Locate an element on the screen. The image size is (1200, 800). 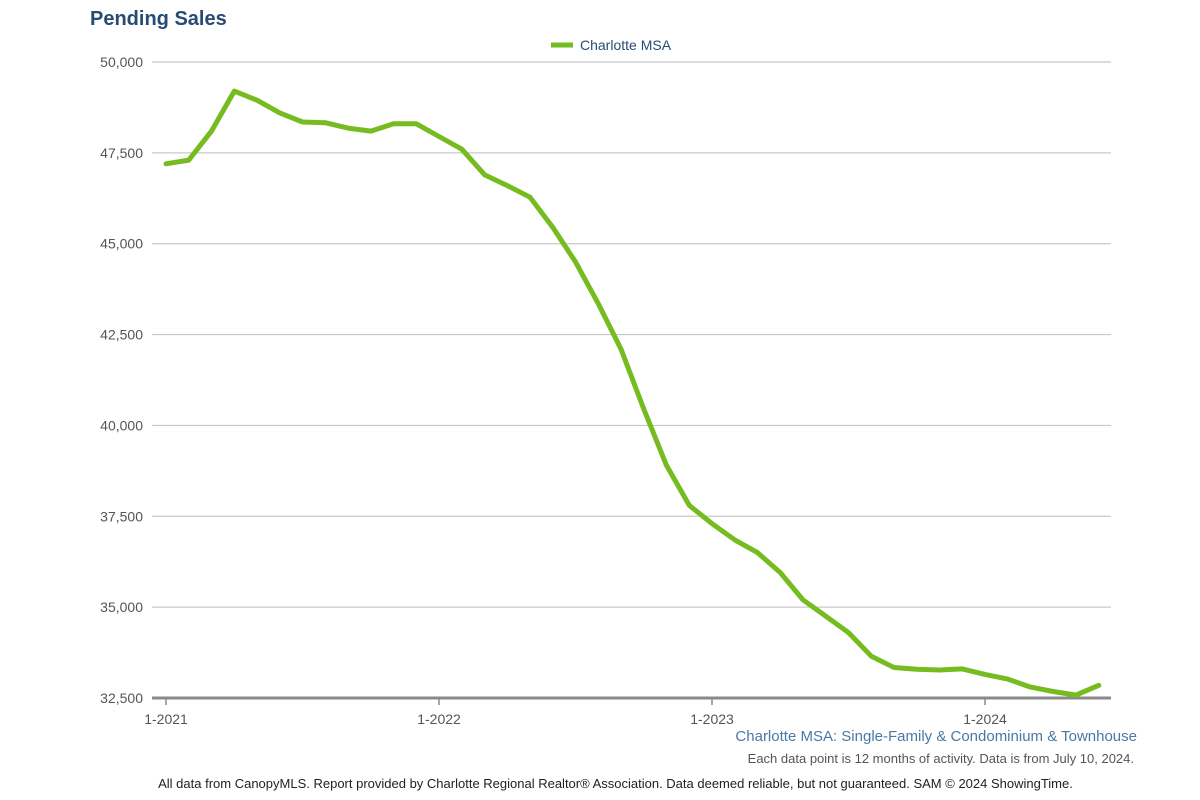
legend-label: Charlotte MSA is located at coordinates (626, 45).